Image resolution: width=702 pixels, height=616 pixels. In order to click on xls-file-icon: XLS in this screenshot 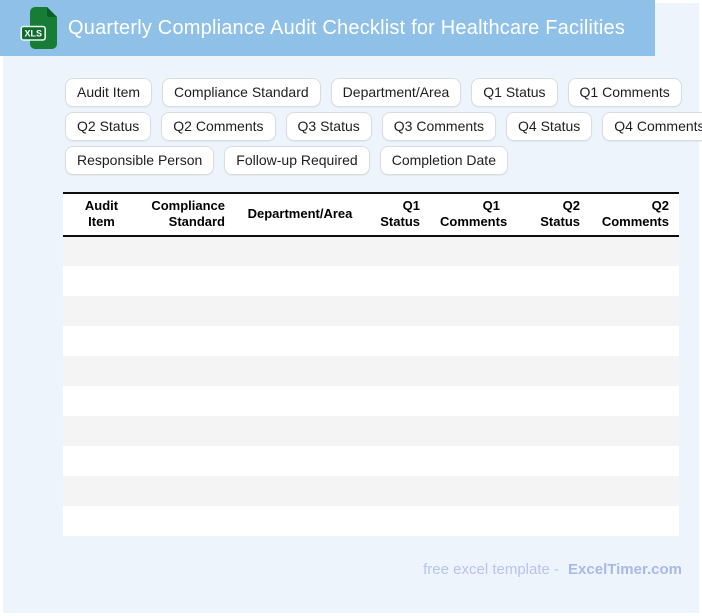, I will do `click(38, 28)`.